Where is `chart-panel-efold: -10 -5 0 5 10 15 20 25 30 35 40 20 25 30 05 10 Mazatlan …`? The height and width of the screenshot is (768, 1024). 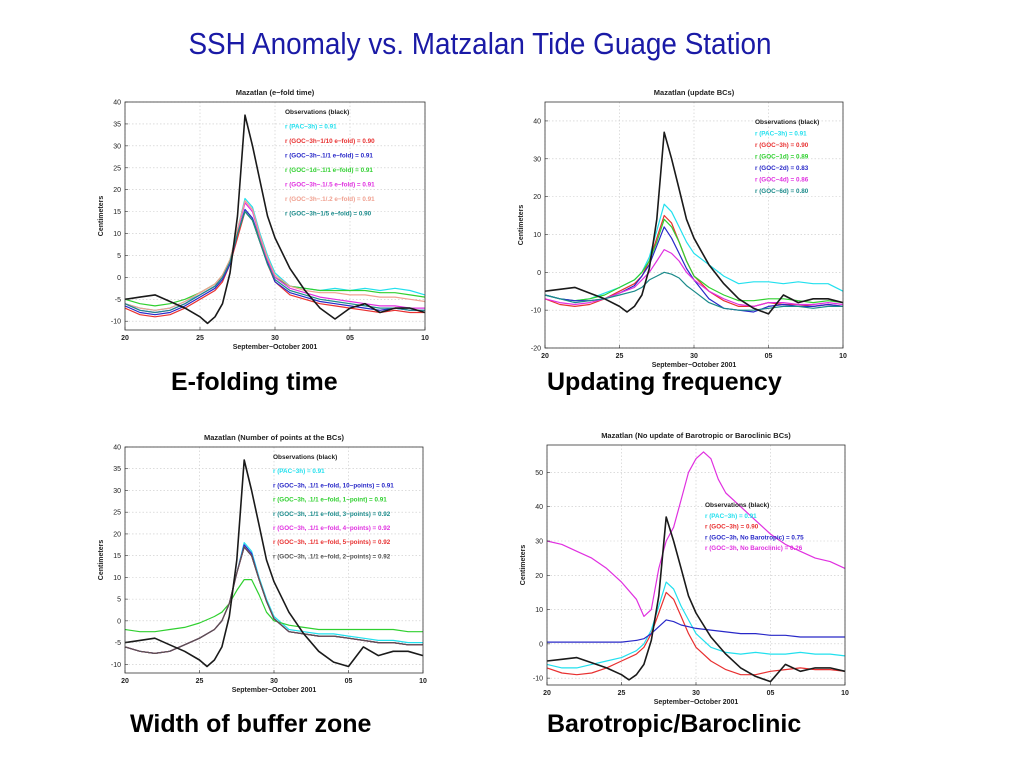
chart-panel-efold: -10 -5 0 5 10 15 20 25 30 35 40 20 25 30 05 10 Mazatlan … is located at coordinates (267, 222).